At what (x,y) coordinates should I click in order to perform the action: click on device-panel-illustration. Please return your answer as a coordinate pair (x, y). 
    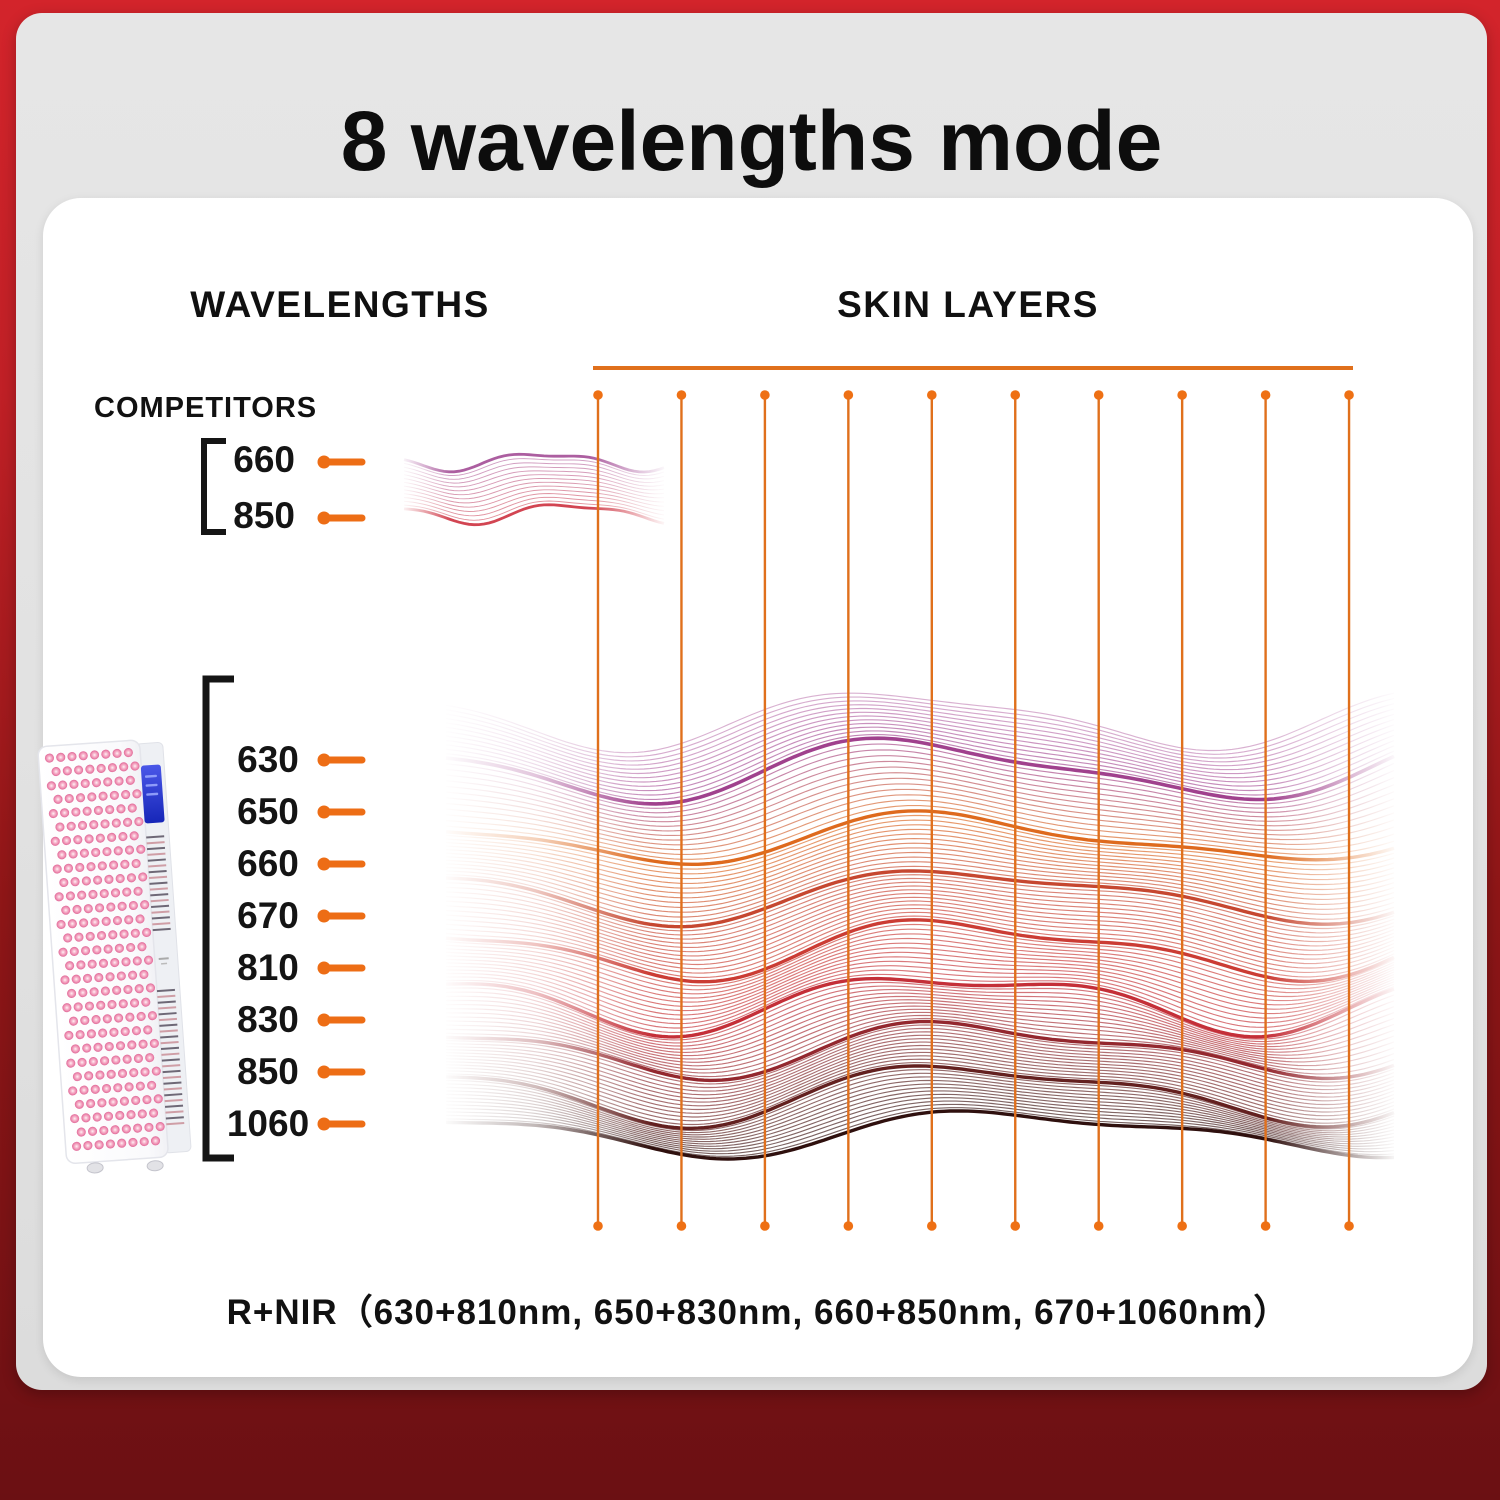
    Looking at the image, I should click on (114, 956).